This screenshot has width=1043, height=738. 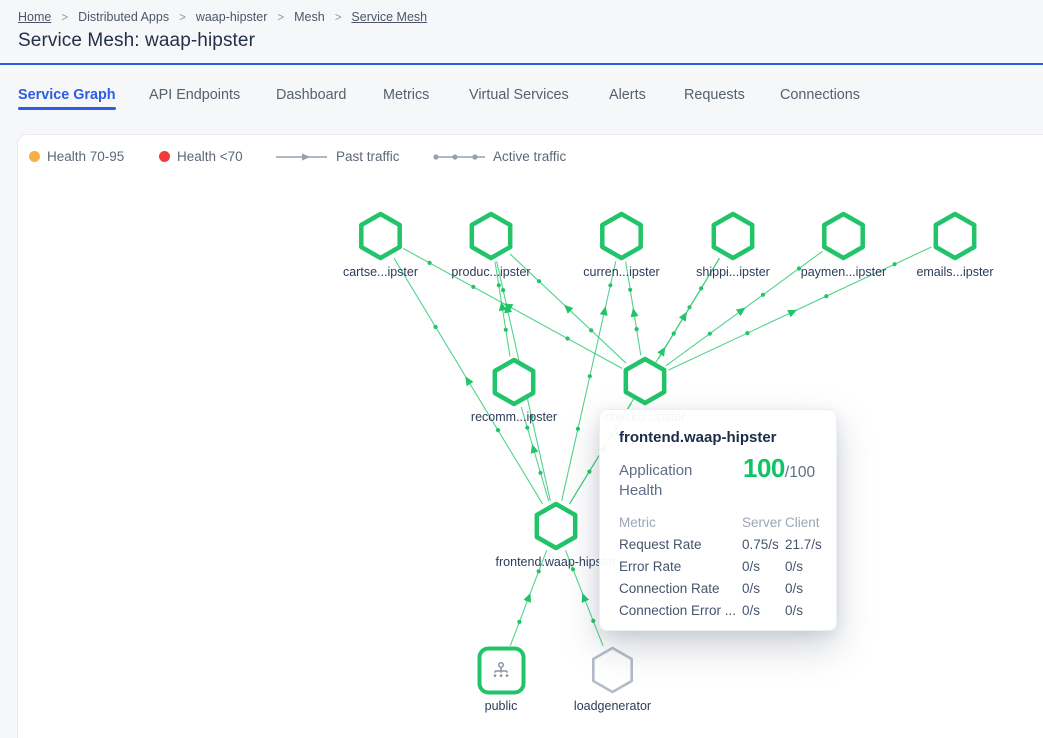 What do you see at coordinates (954, 272) in the screenshot?
I see `svg-text: emails...ipster` at bounding box center [954, 272].